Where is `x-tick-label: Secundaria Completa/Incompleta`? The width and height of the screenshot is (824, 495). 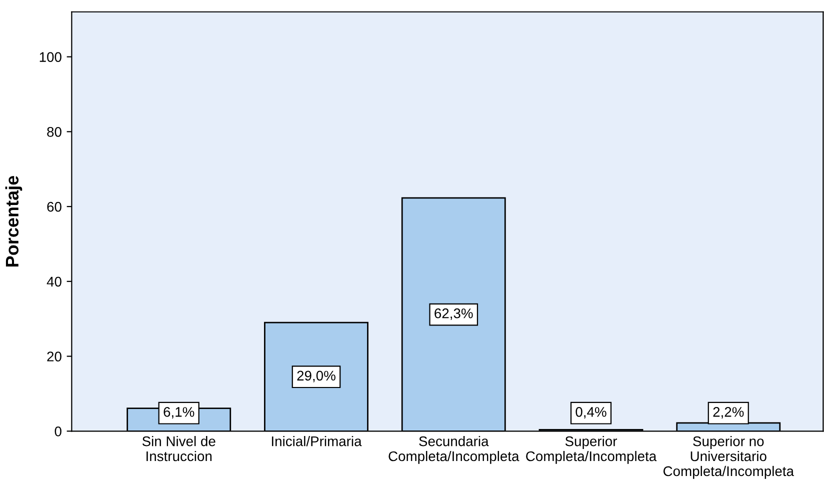 x-tick-label: Secundaria Completa/Incompleta is located at coordinates (454, 450).